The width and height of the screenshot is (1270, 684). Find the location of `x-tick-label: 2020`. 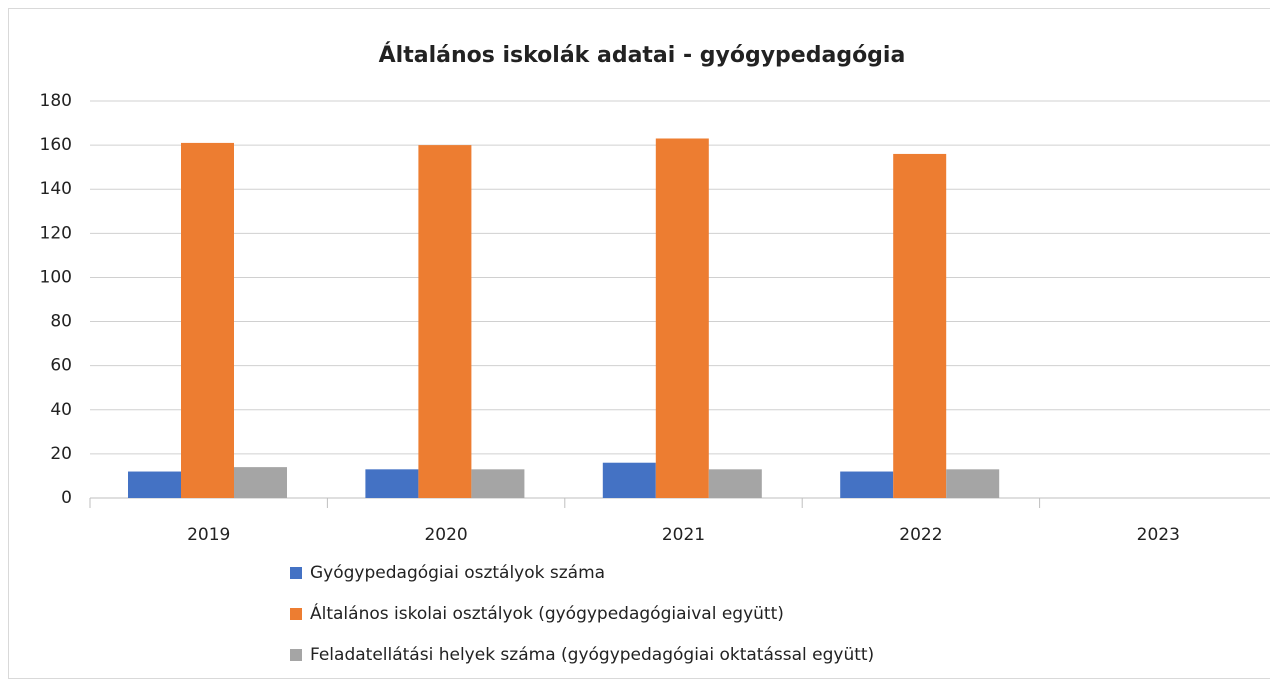

x-tick-label: 2020 is located at coordinates (445, 535).